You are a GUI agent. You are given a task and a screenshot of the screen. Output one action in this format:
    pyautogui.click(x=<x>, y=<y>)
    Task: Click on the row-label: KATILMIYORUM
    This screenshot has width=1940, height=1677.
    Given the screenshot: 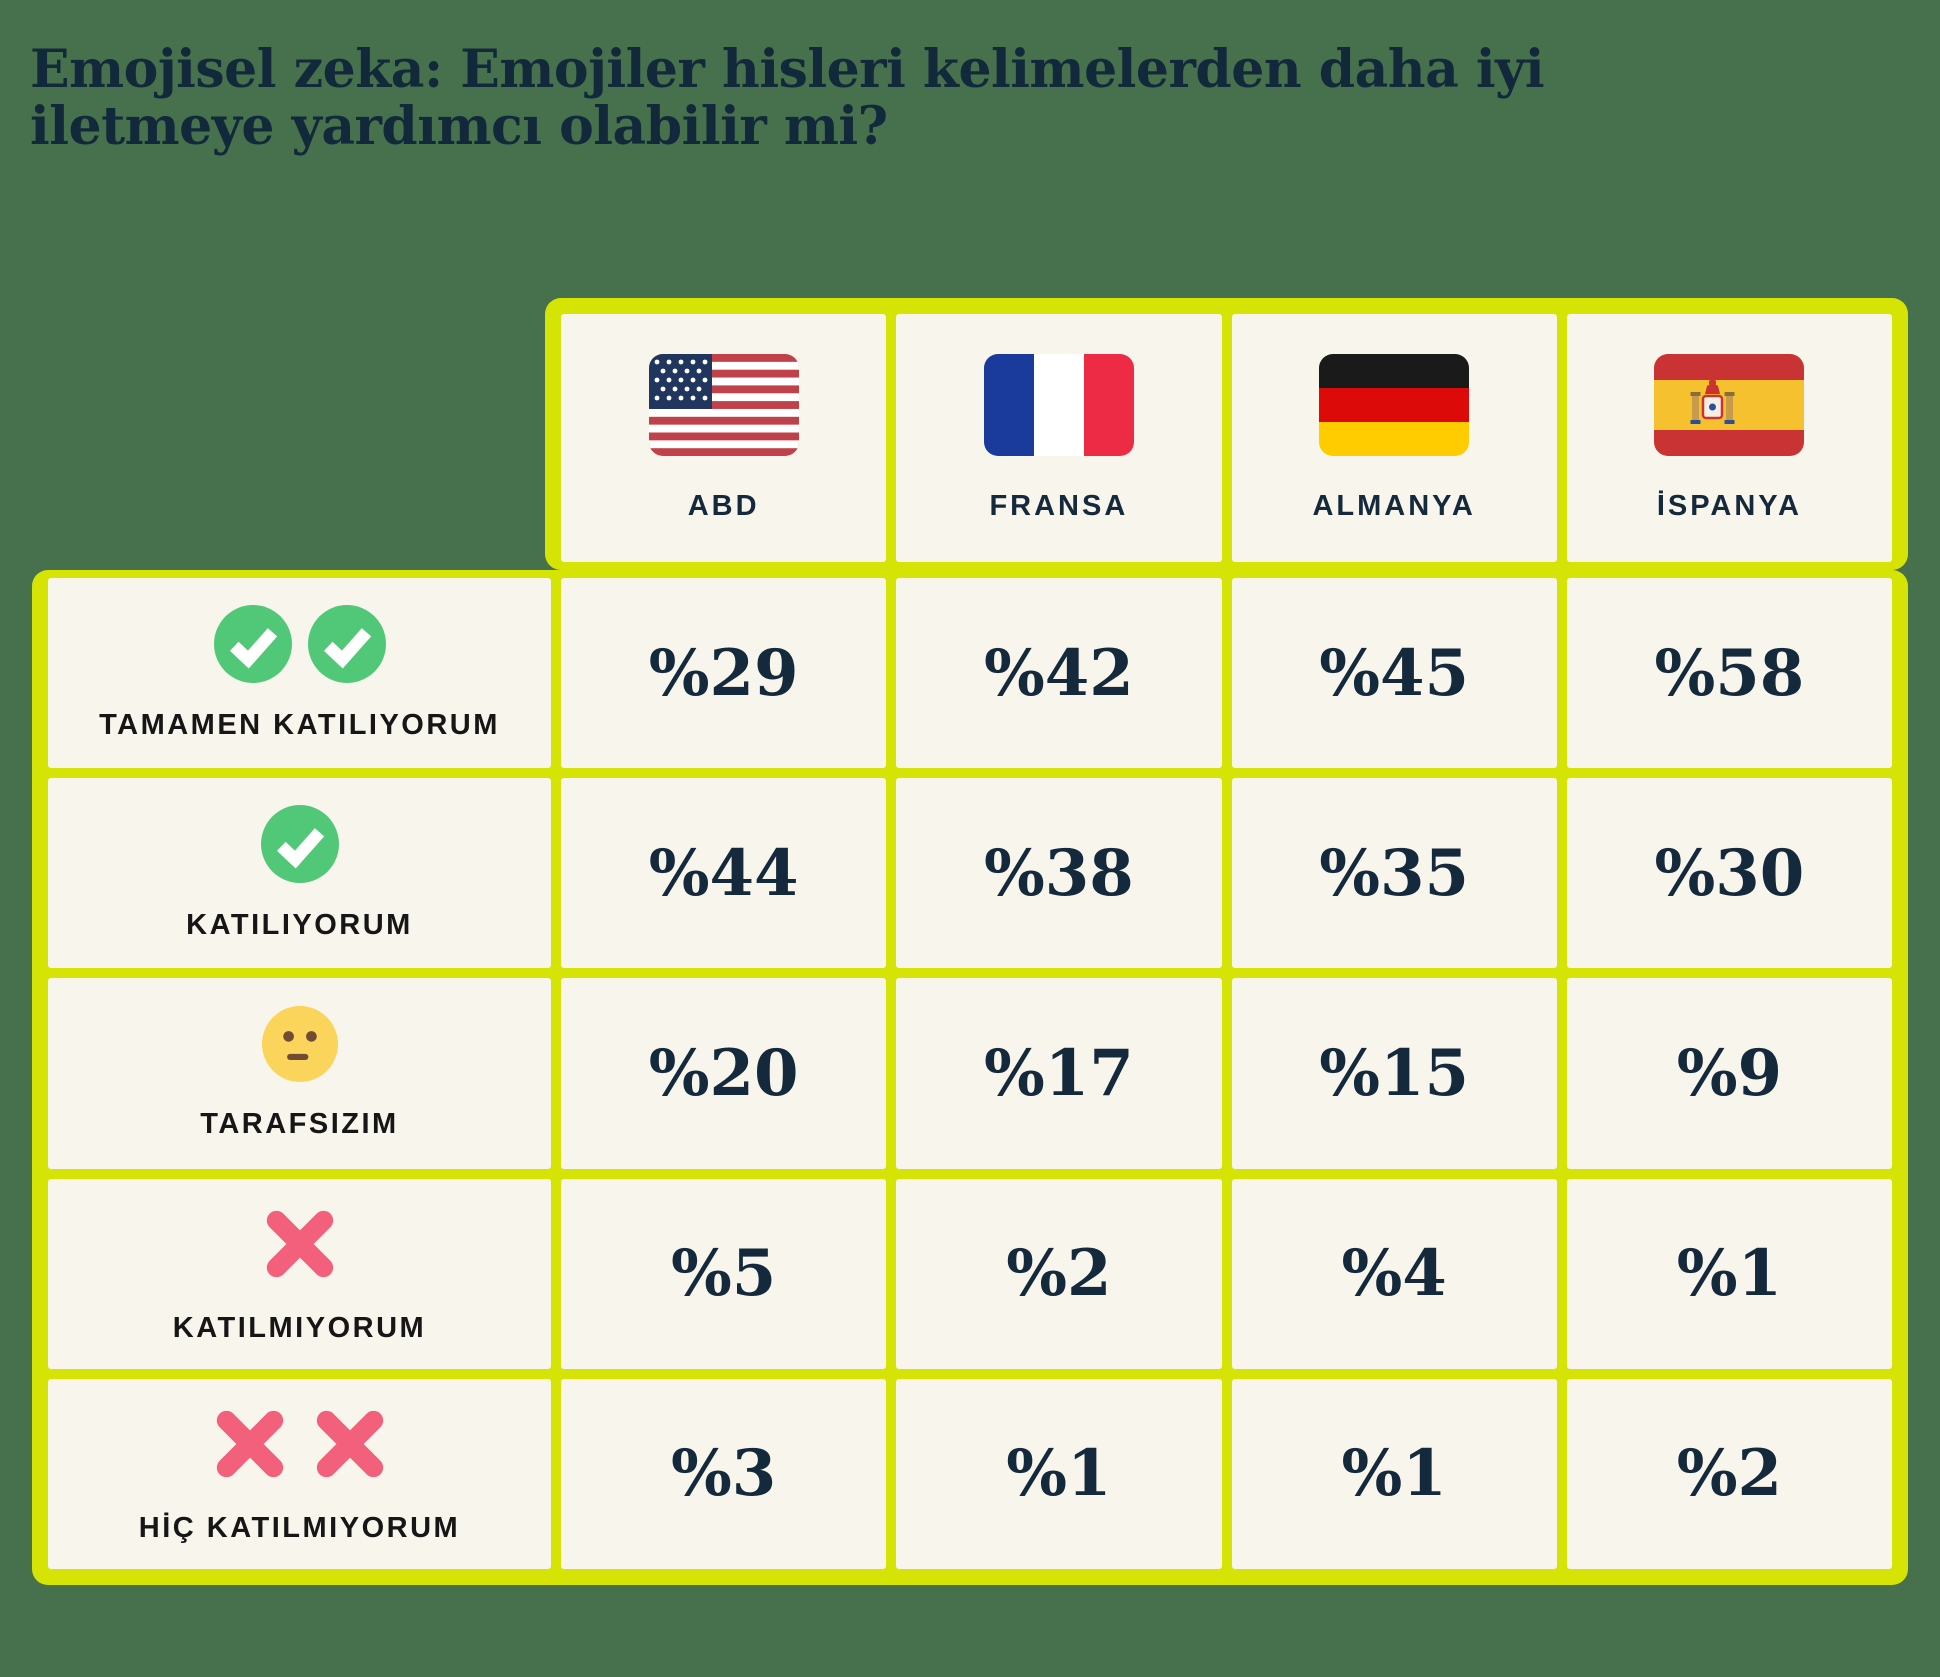 What is the action you would take?
    pyautogui.click(x=299, y=1328)
    